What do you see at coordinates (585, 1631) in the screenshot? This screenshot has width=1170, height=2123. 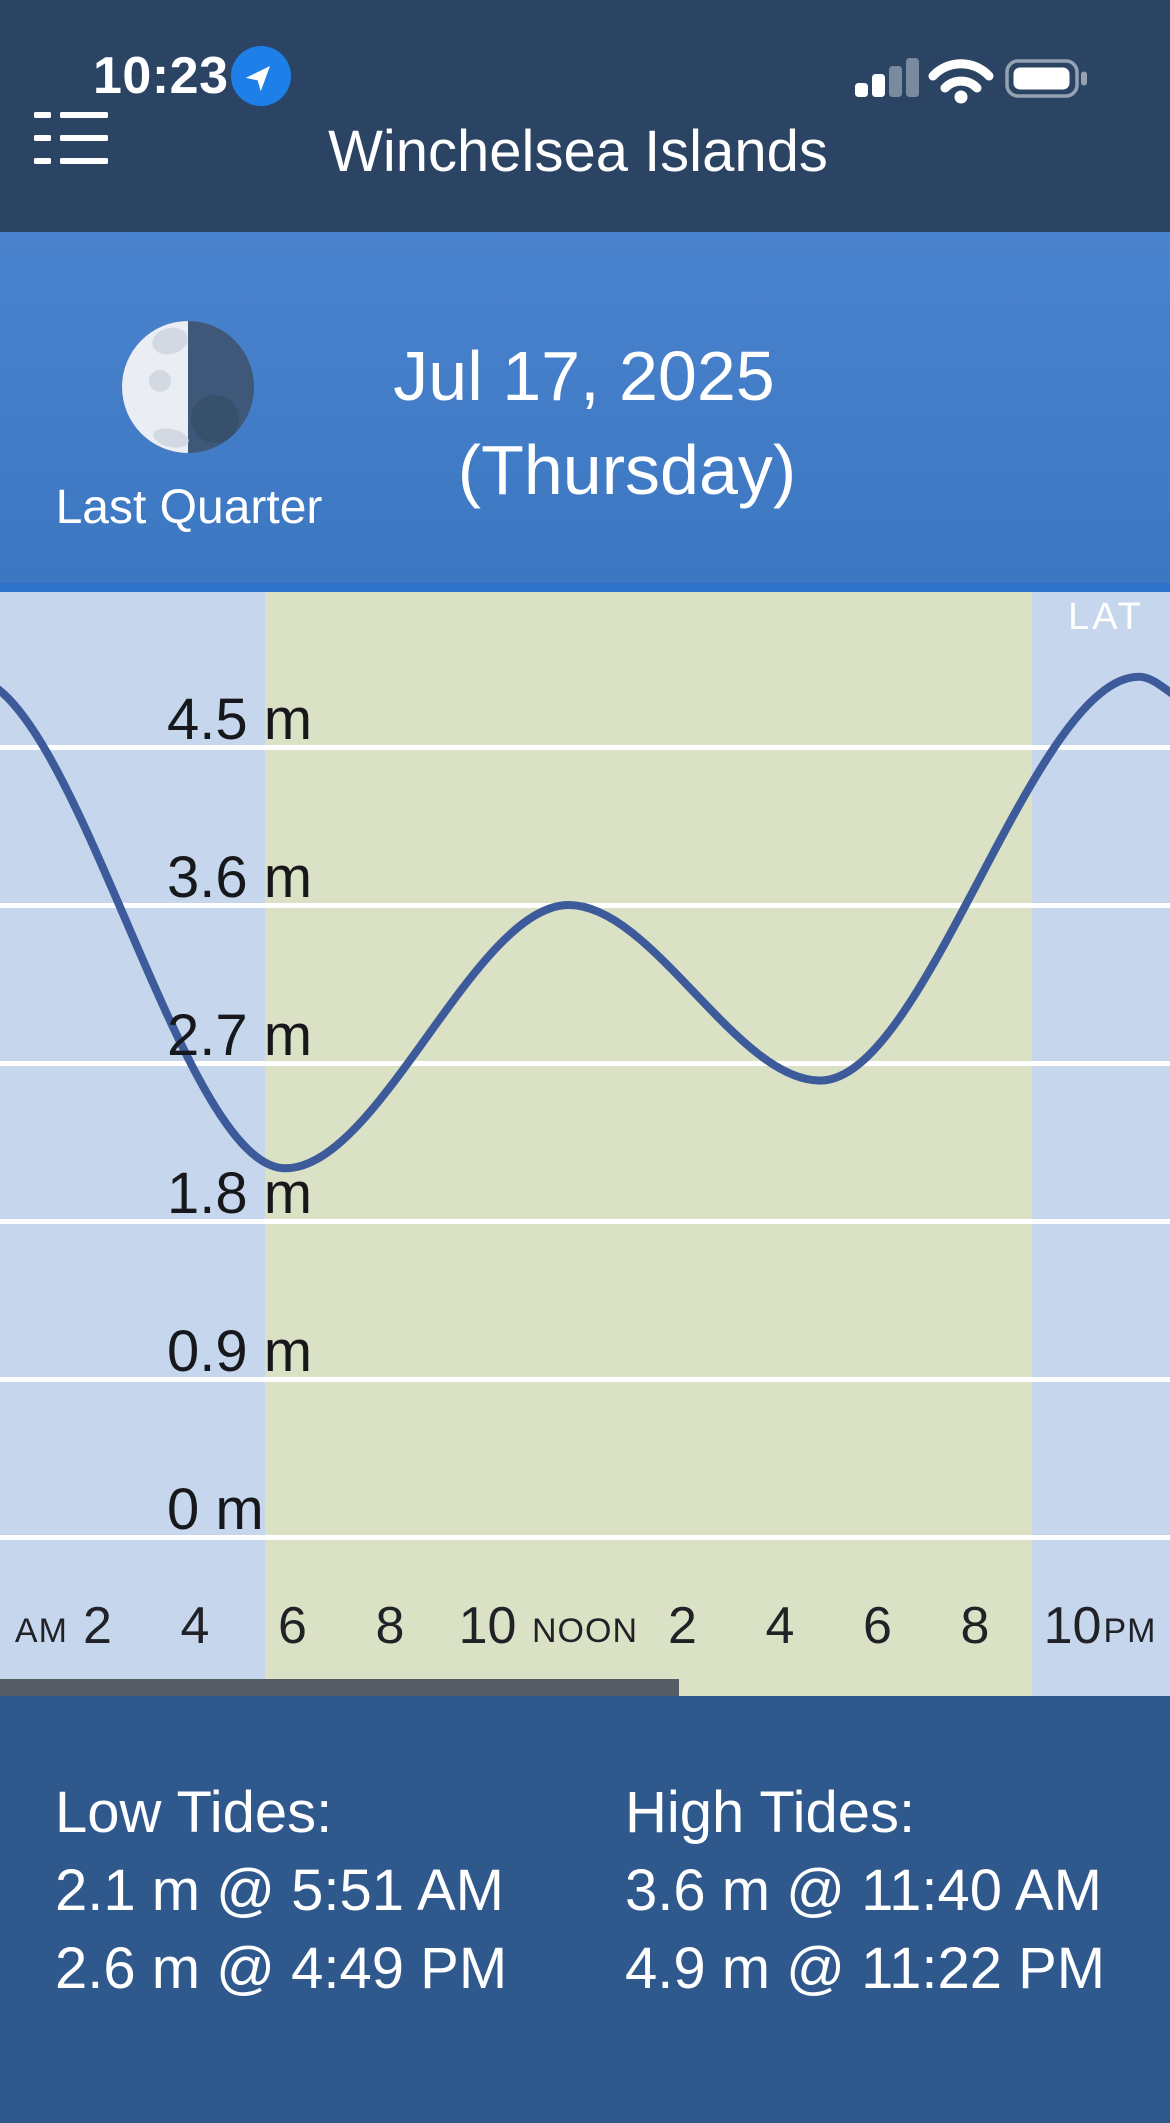 I see `x-tick-label: NOON` at bounding box center [585, 1631].